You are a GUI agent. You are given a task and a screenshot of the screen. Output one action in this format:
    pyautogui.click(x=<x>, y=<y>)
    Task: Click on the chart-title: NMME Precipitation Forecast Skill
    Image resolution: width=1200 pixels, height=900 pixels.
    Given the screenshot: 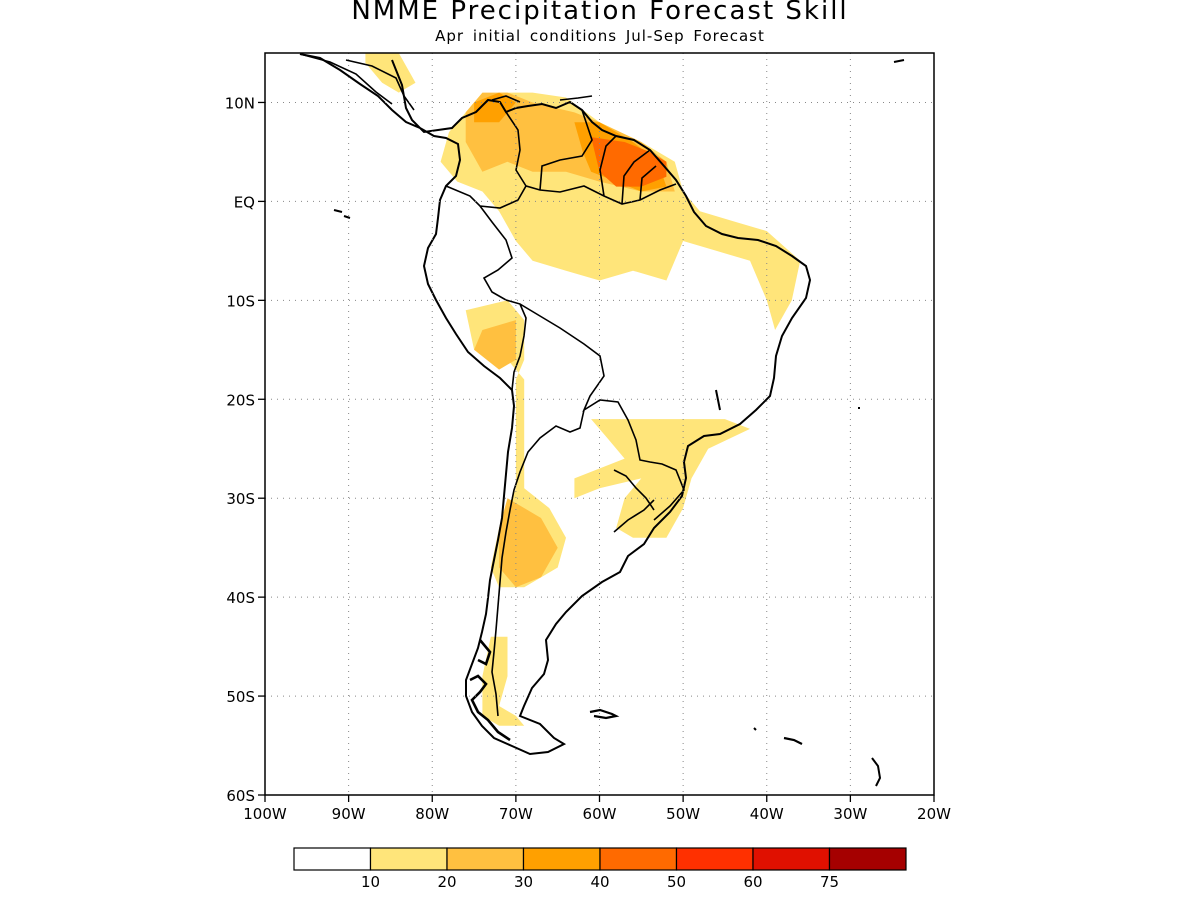 What is the action you would take?
    pyautogui.click(x=600, y=13)
    